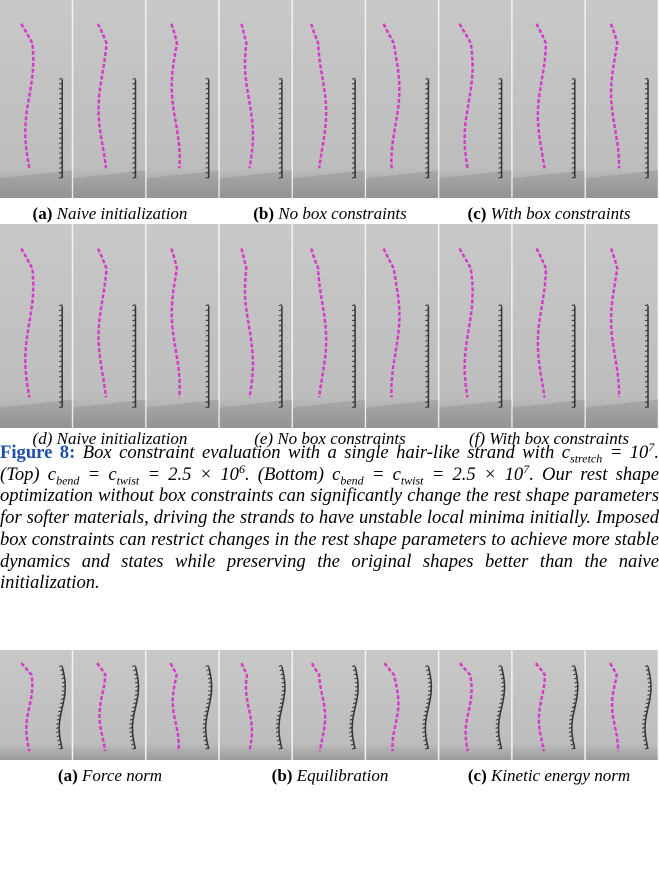  What do you see at coordinates (122, 775) in the screenshot?
I see `subcaption-text: Force norm` at bounding box center [122, 775].